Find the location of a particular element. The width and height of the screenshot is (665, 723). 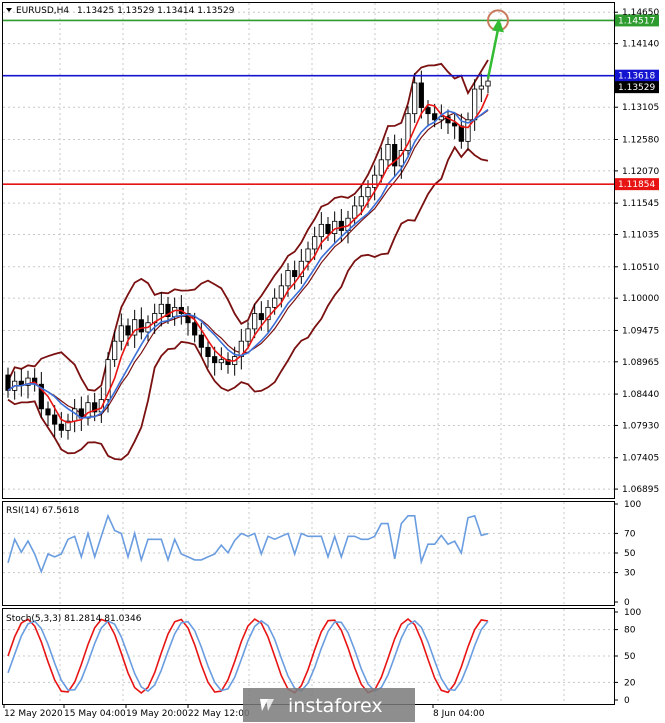

x-tick-label: 22 May 12:00 is located at coordinates (219, 714).